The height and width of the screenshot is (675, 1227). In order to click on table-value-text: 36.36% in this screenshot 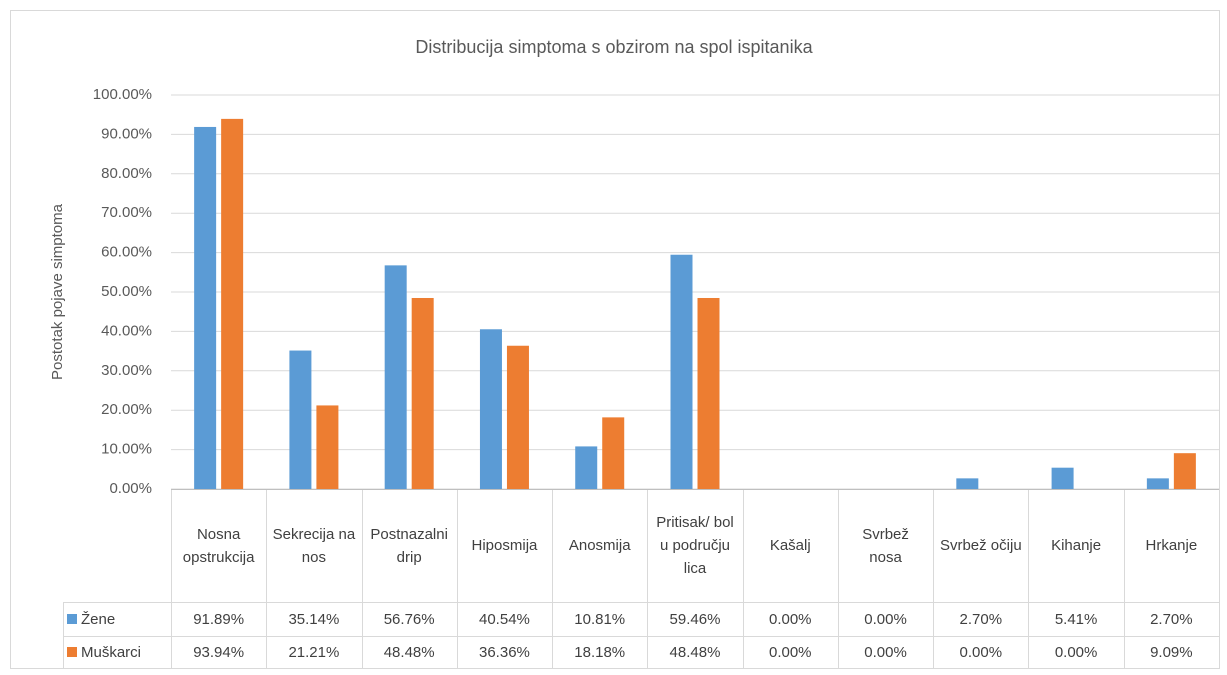, I will do `click(504, 652)`.